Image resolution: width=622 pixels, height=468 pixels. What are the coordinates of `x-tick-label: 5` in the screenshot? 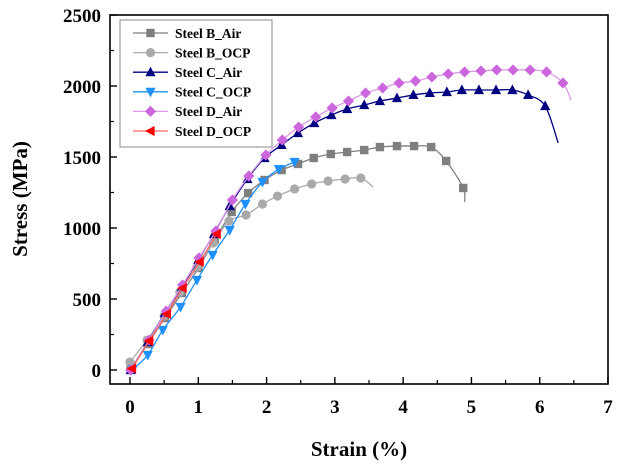 It's located at (472, 407).